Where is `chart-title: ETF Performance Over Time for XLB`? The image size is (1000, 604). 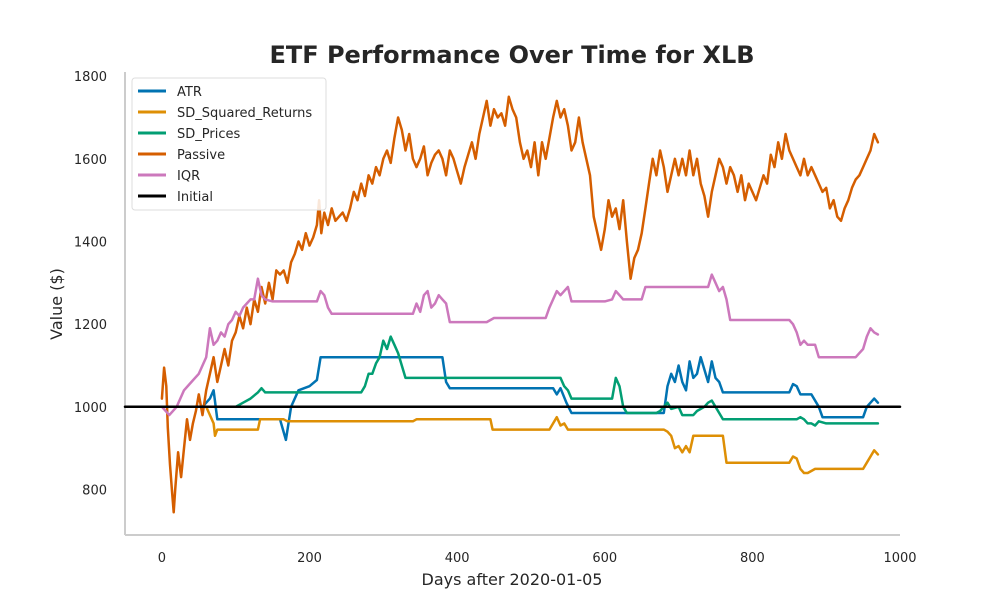
chart-title: ETF Performance Over Time for XLB is located at coordinates (511, 55).